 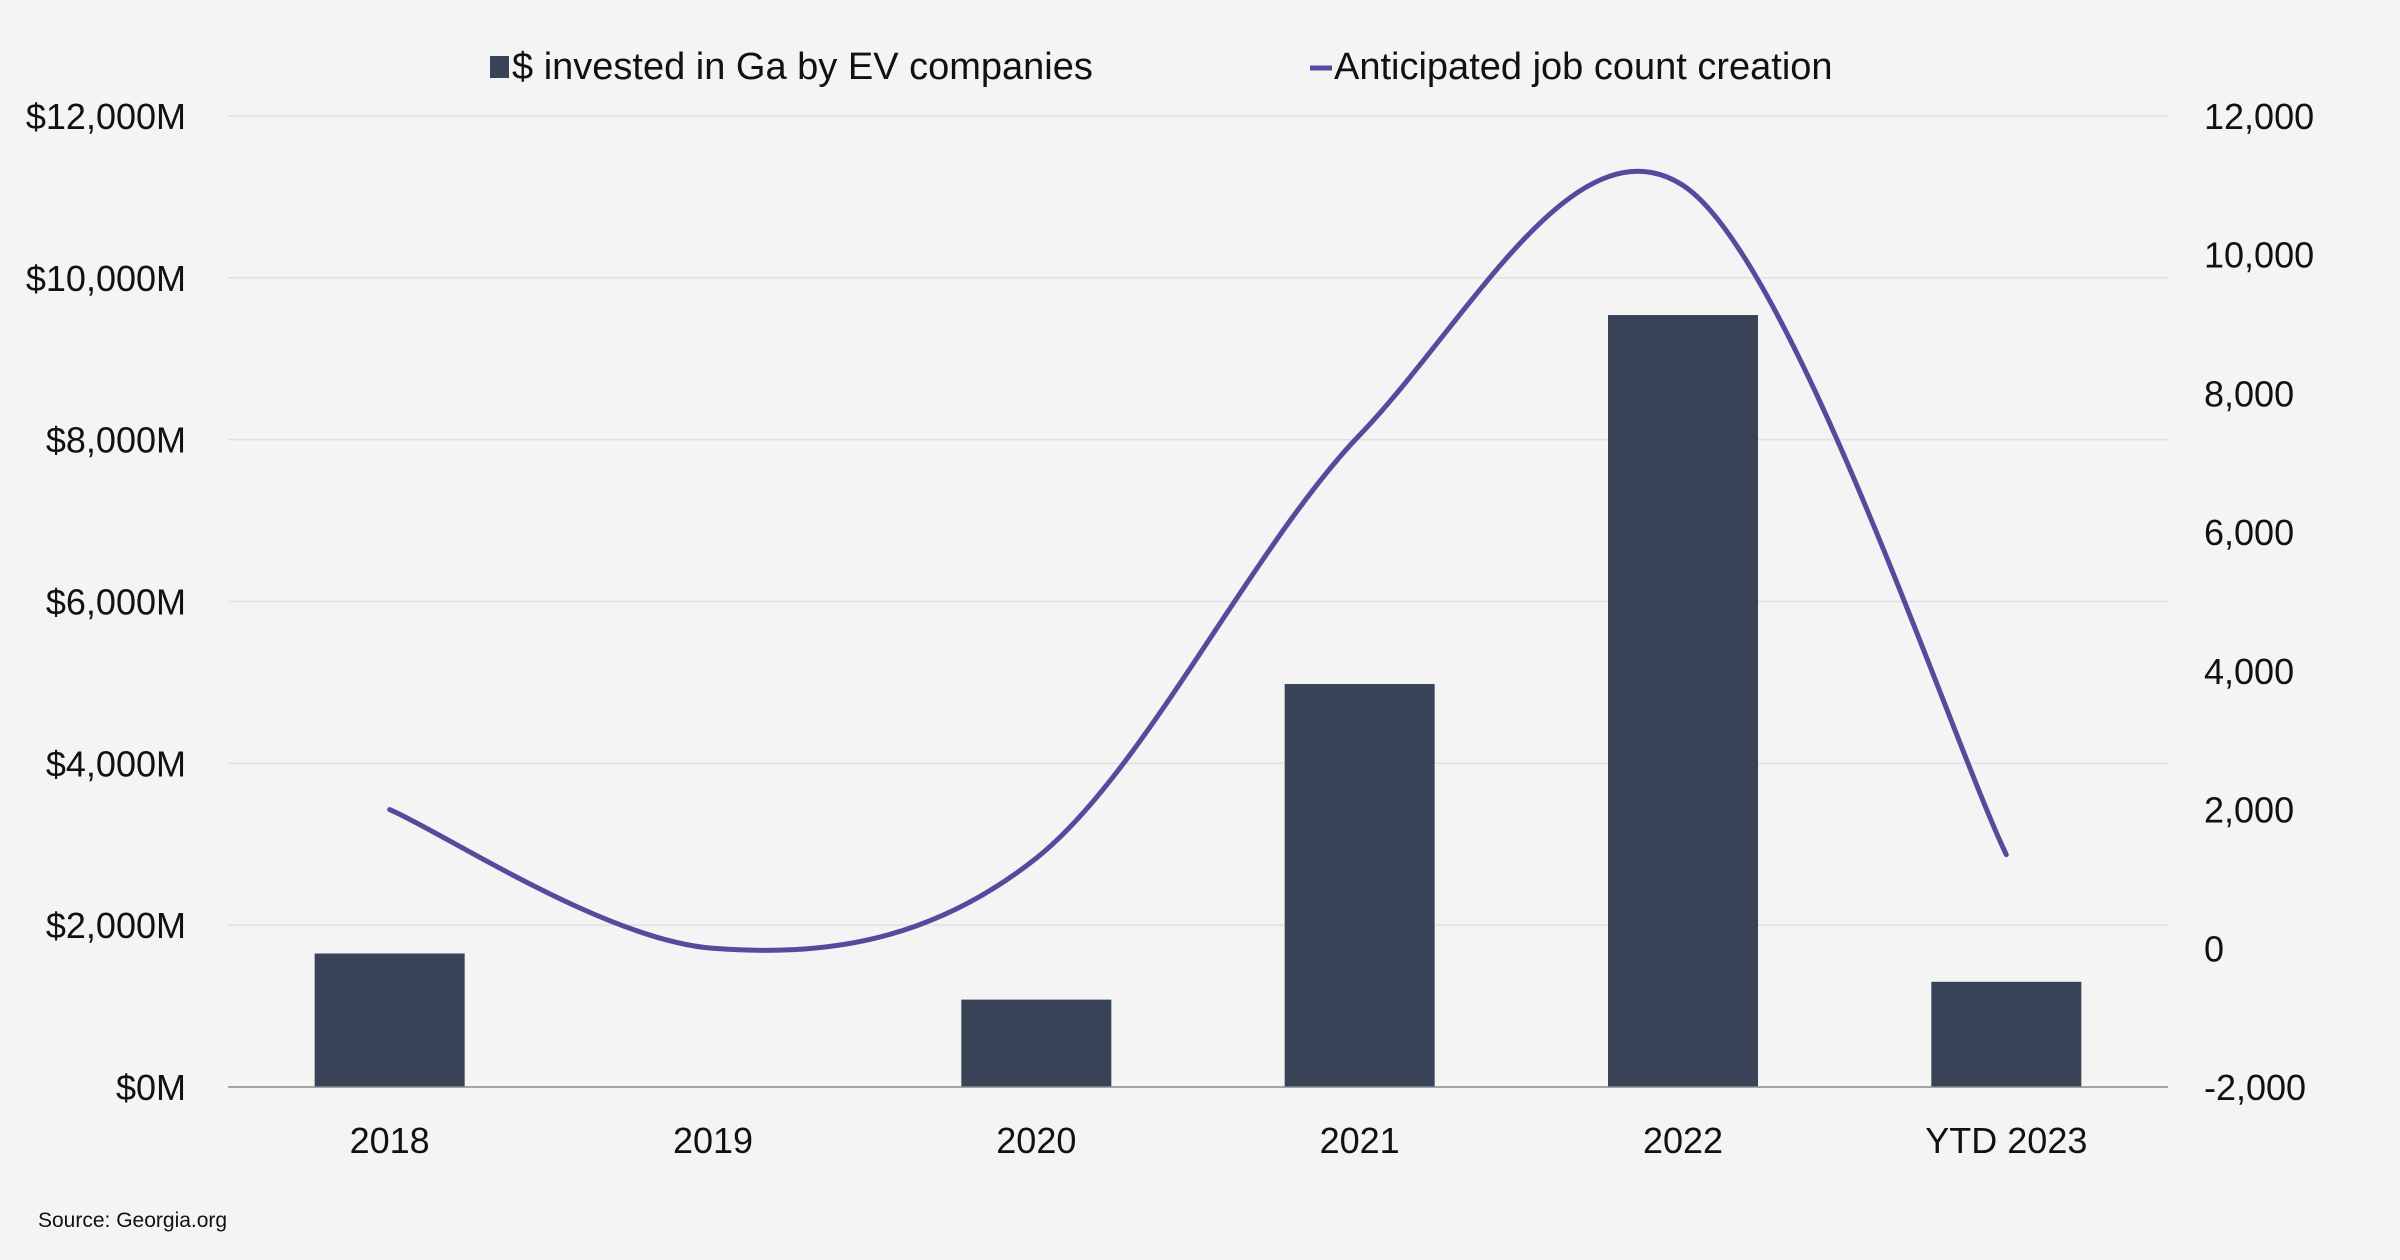 What do you see at coordinates (106, 116) in the screenshot?
I see `left-y-tick-label: $12,000M` at bounding box center [106, 116].